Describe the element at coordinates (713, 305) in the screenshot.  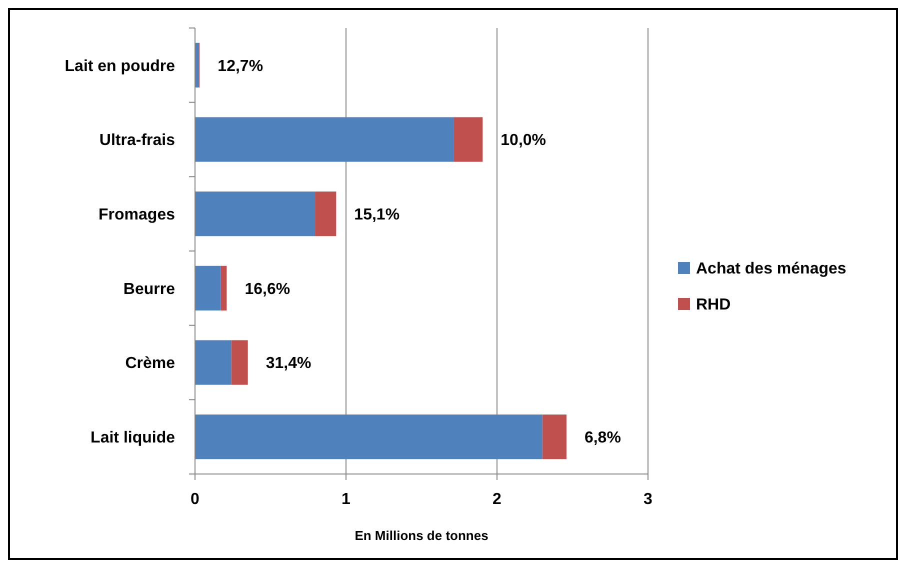
I see `legend-label: RHD` at that location.